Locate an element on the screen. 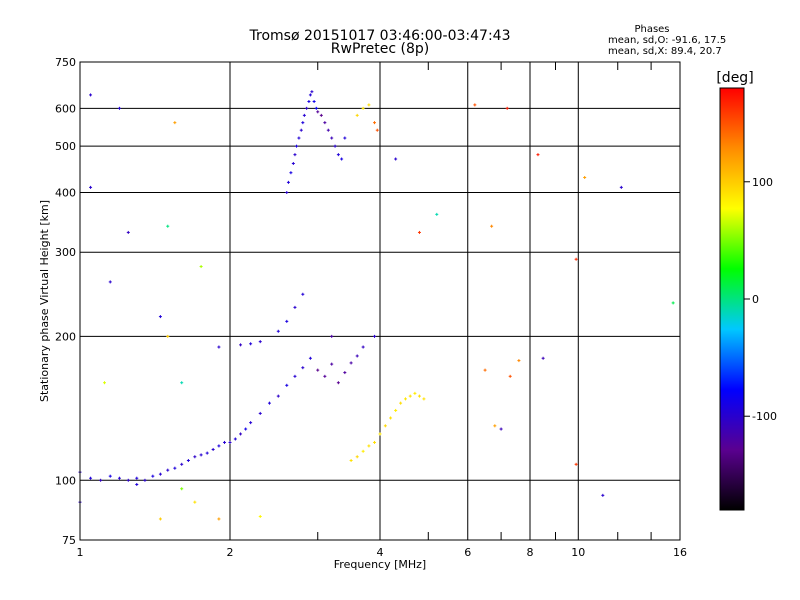 The height and width of the screenshot is (600, 800). colorbar-tick-label: 0 is located at coordinates (755, 299).